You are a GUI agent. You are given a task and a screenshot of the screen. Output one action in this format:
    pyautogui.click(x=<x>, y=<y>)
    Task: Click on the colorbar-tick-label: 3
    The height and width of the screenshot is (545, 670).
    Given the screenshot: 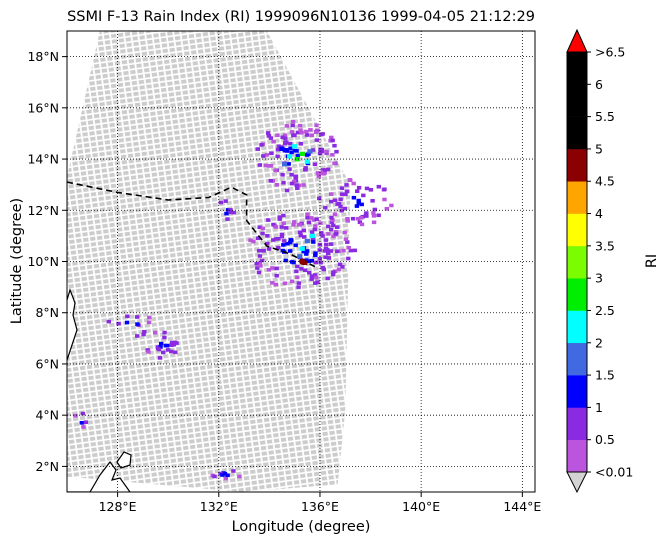 What is the action you would take?
    pyautogui.click(x=599, y=278)
    